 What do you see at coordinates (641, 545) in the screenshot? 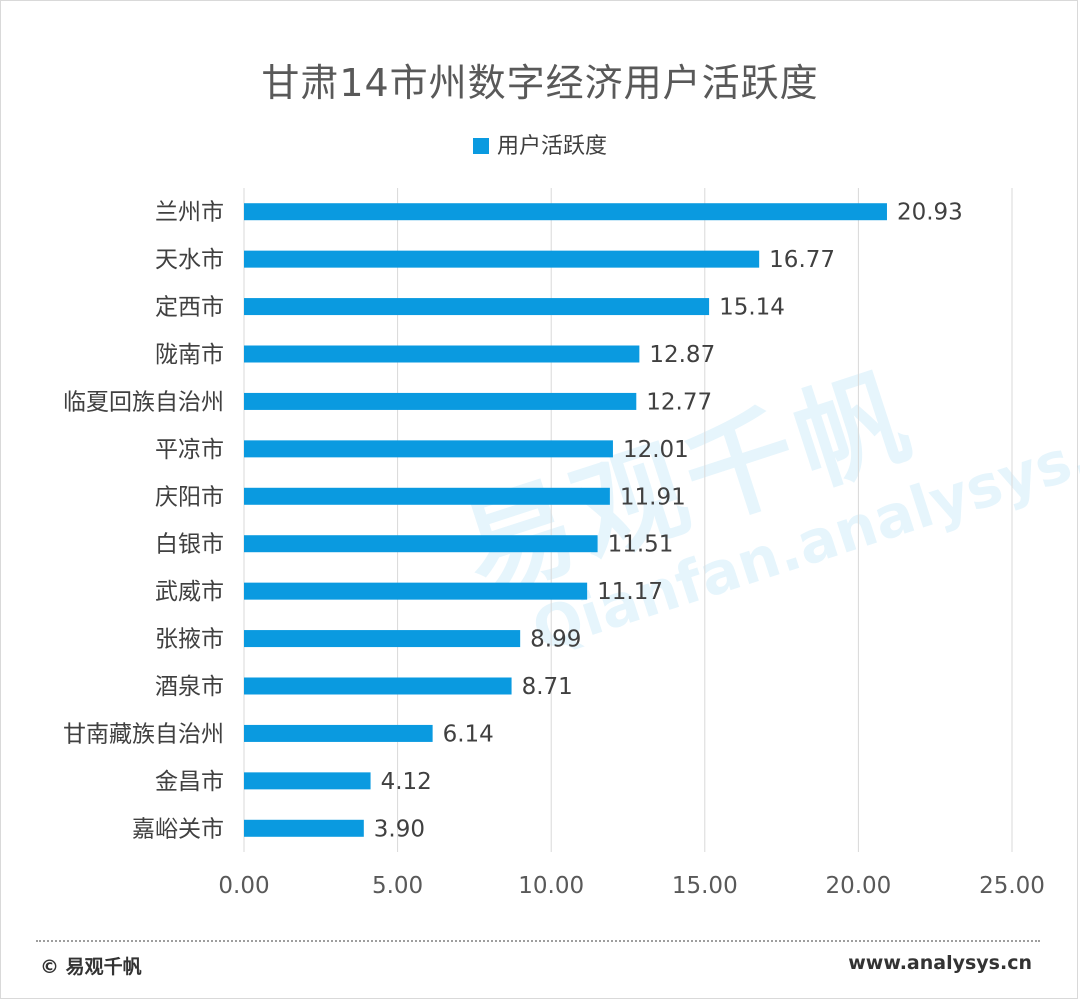
I see `data-label: 11.51` at bounding box center [641, 545].